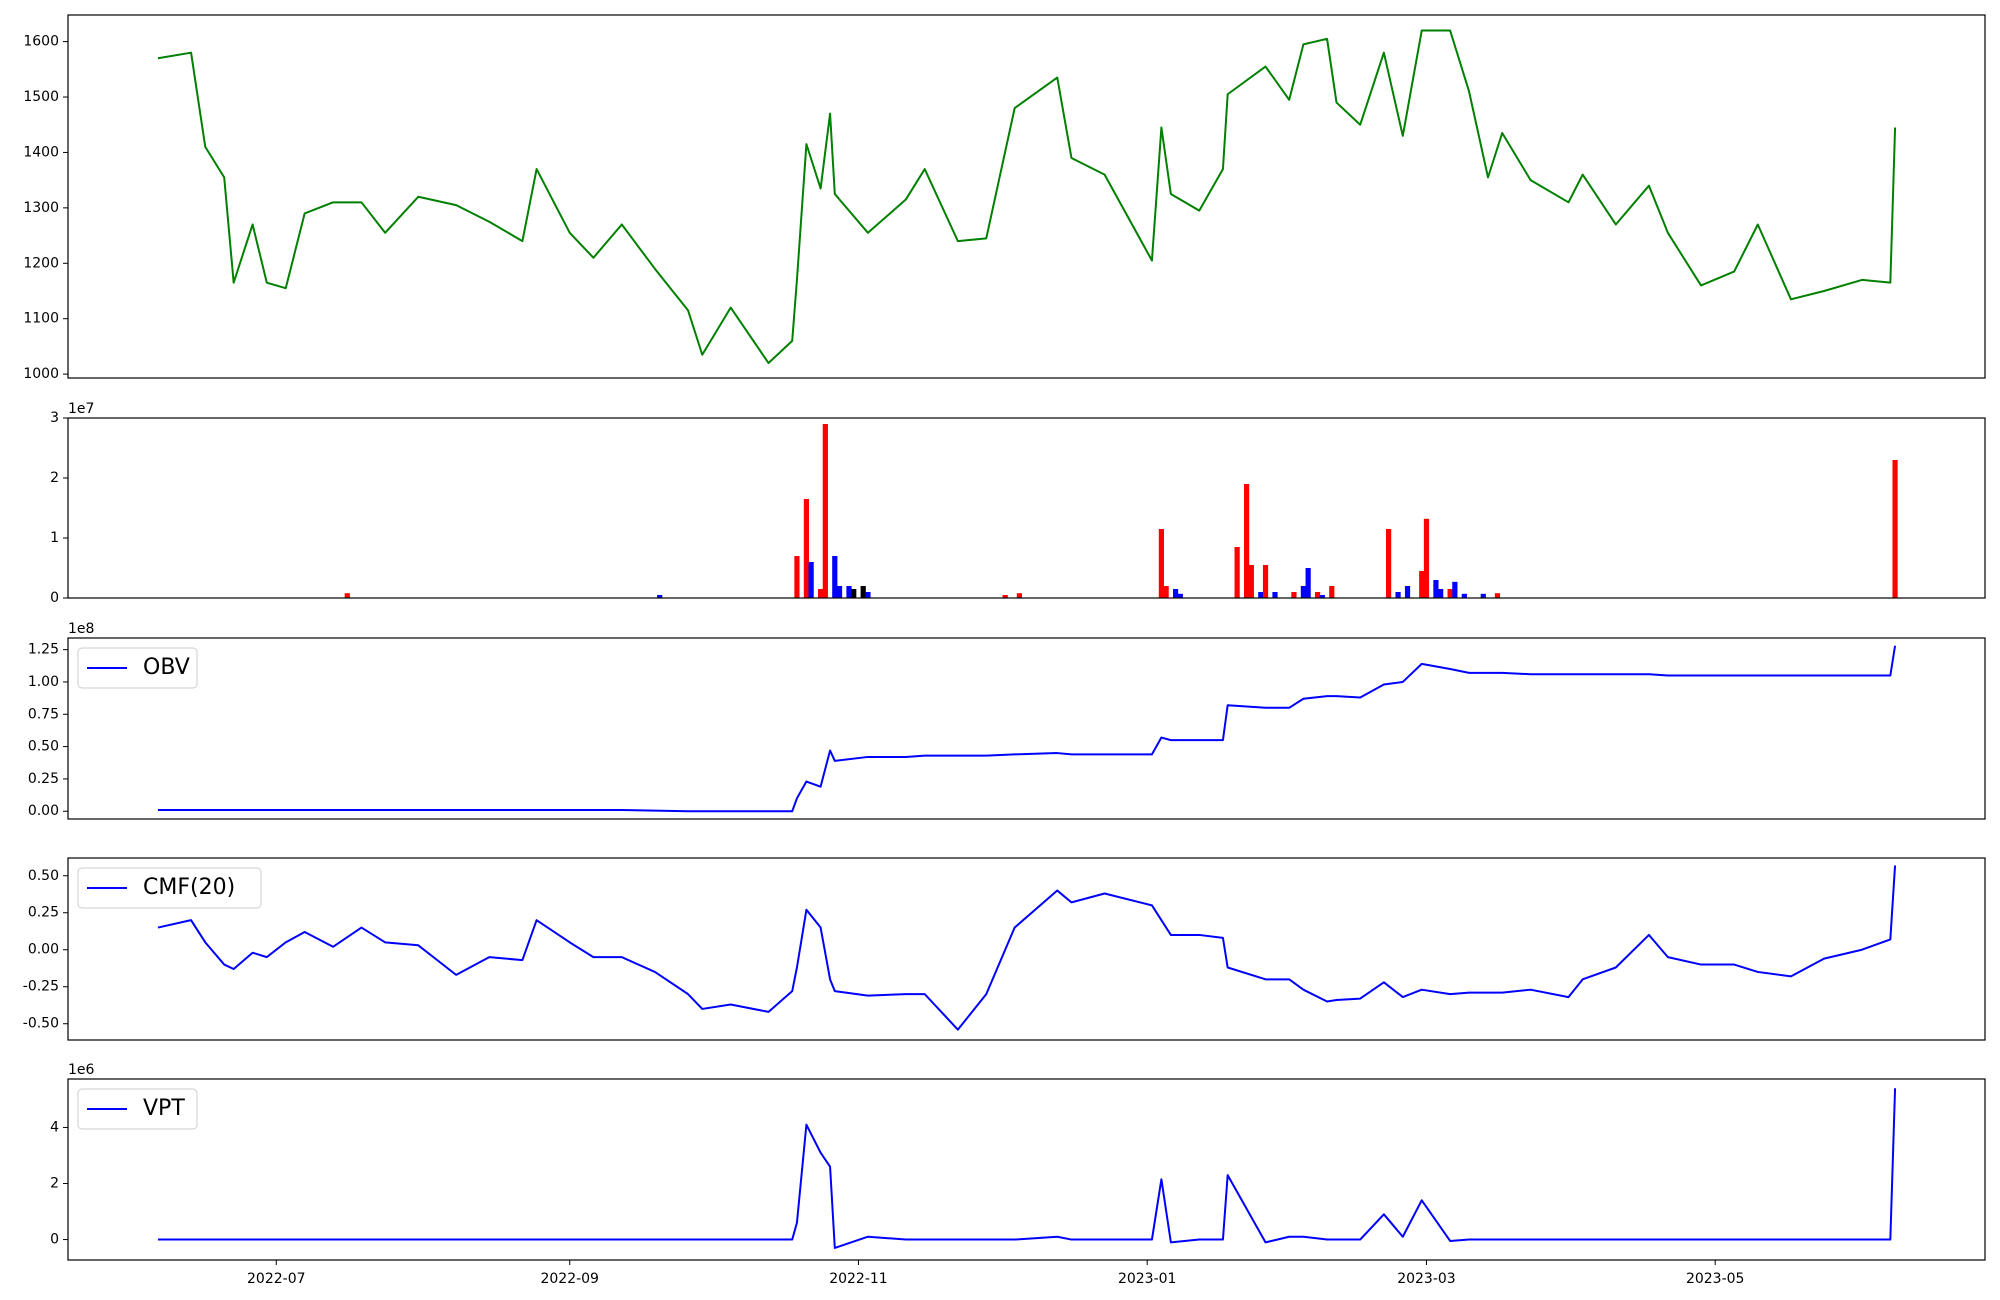 This screenshot has height=1300, width=2000. What do you see at coordinates (54, 418) in the screenshot?
I see `y-tick-label: 3` at bounding box center [54, 418].